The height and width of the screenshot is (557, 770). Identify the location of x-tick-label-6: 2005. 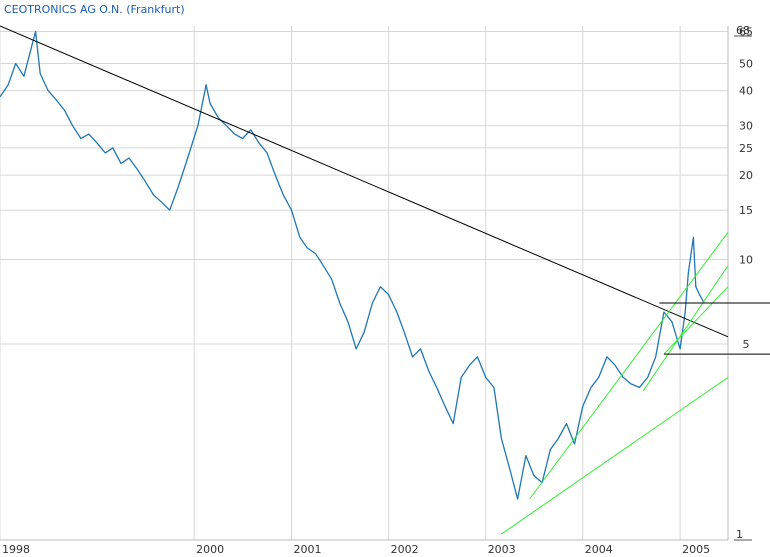
(696, 549).